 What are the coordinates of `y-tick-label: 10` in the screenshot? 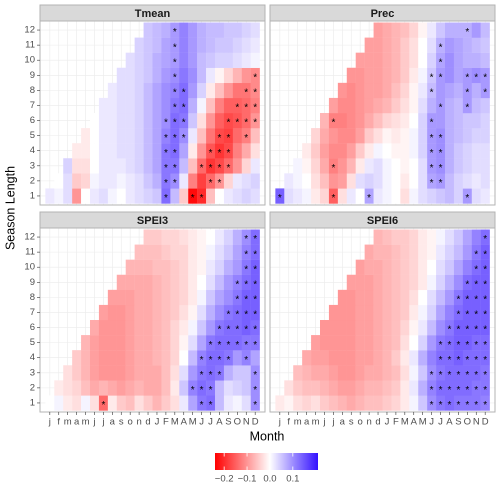 It's located at (29, 267).